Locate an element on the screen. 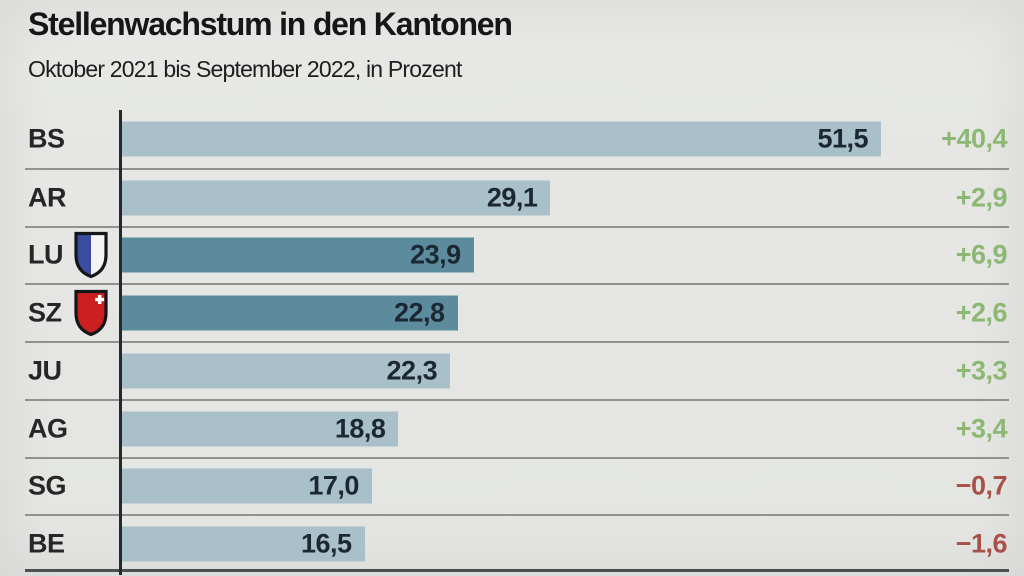 The image size is (1024, 576). bar: 29,1 is located at coordinates (336, 198).